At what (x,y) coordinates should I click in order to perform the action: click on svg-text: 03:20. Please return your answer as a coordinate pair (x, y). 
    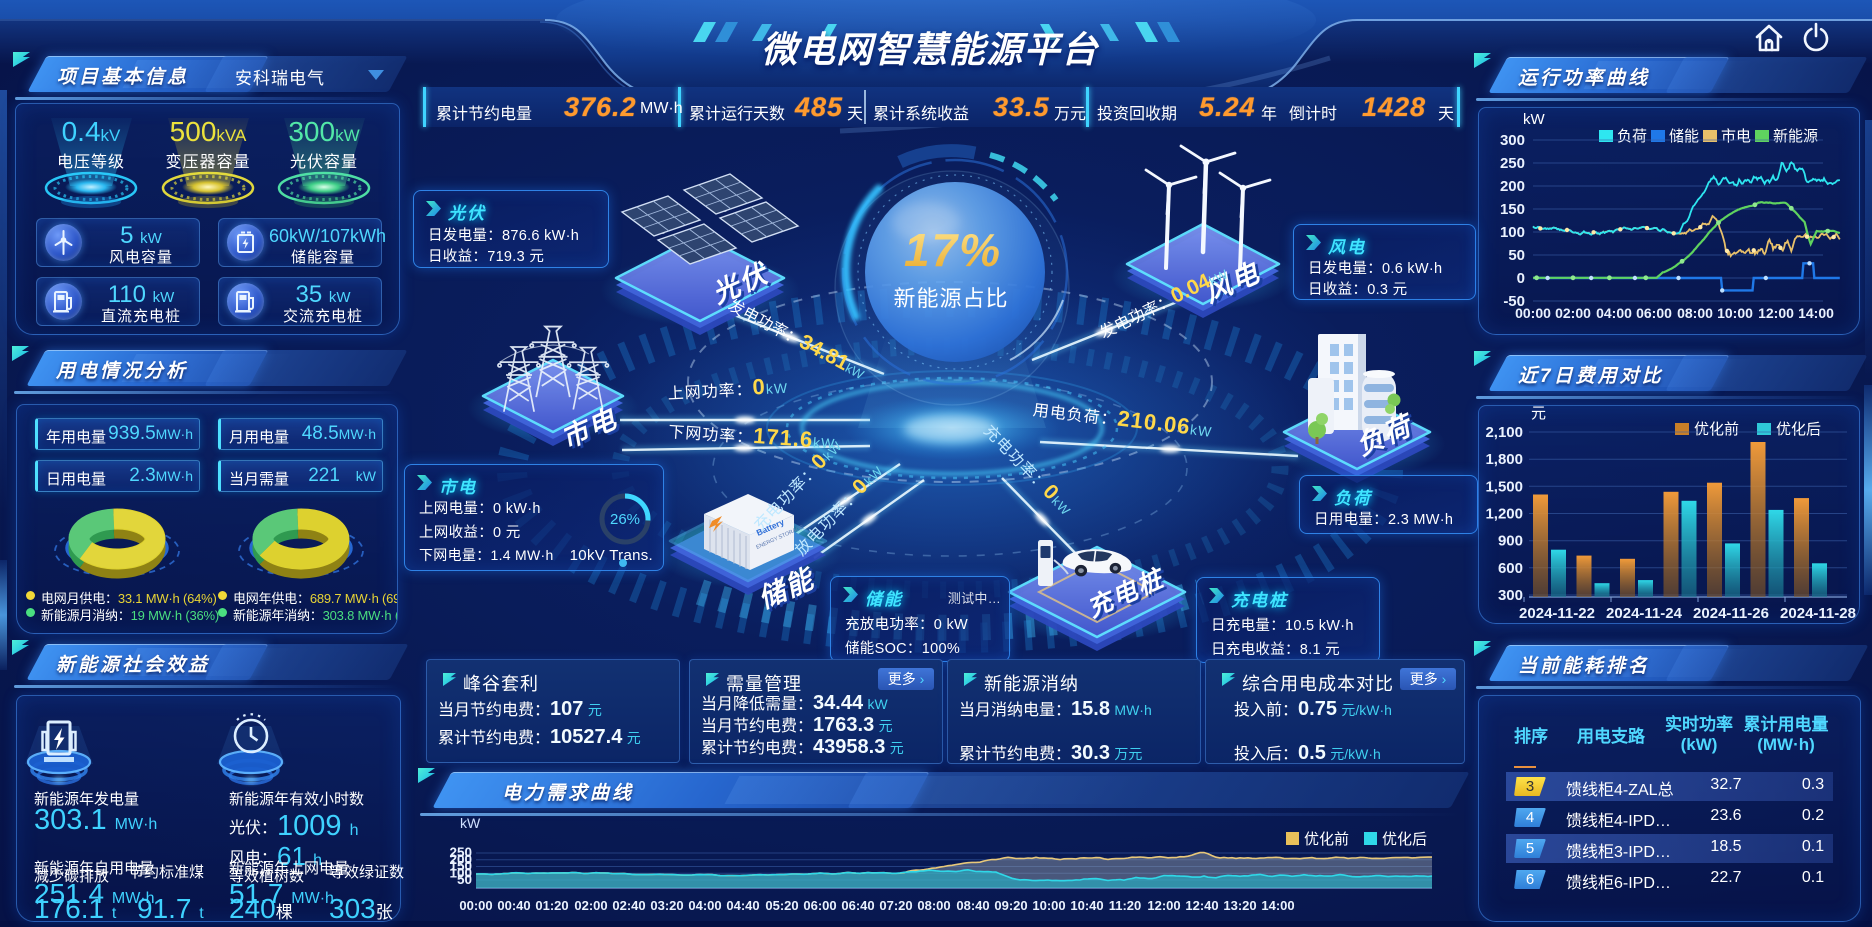
    Looking at the image, I should click on (666, 905).